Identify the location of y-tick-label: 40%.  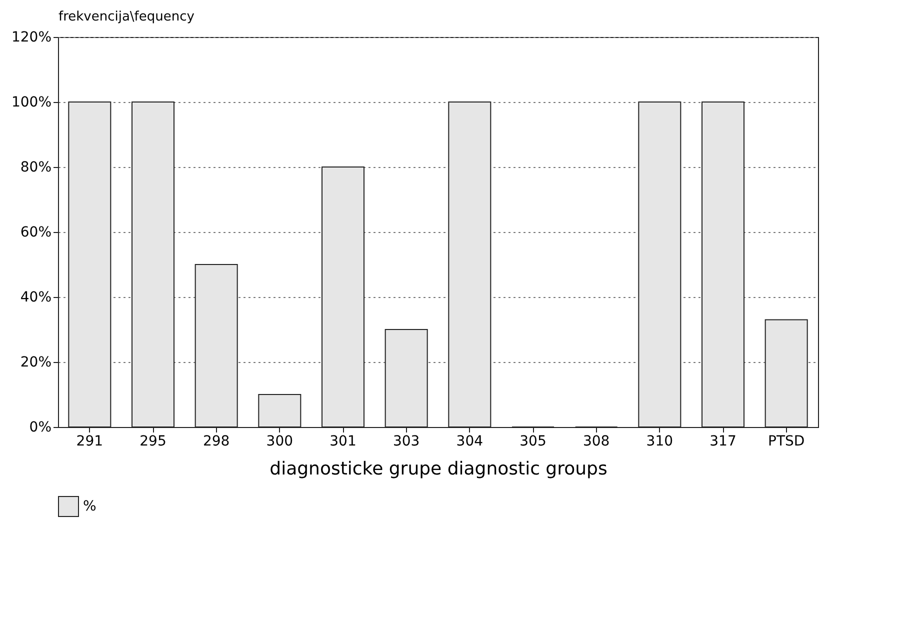
(36, 298).